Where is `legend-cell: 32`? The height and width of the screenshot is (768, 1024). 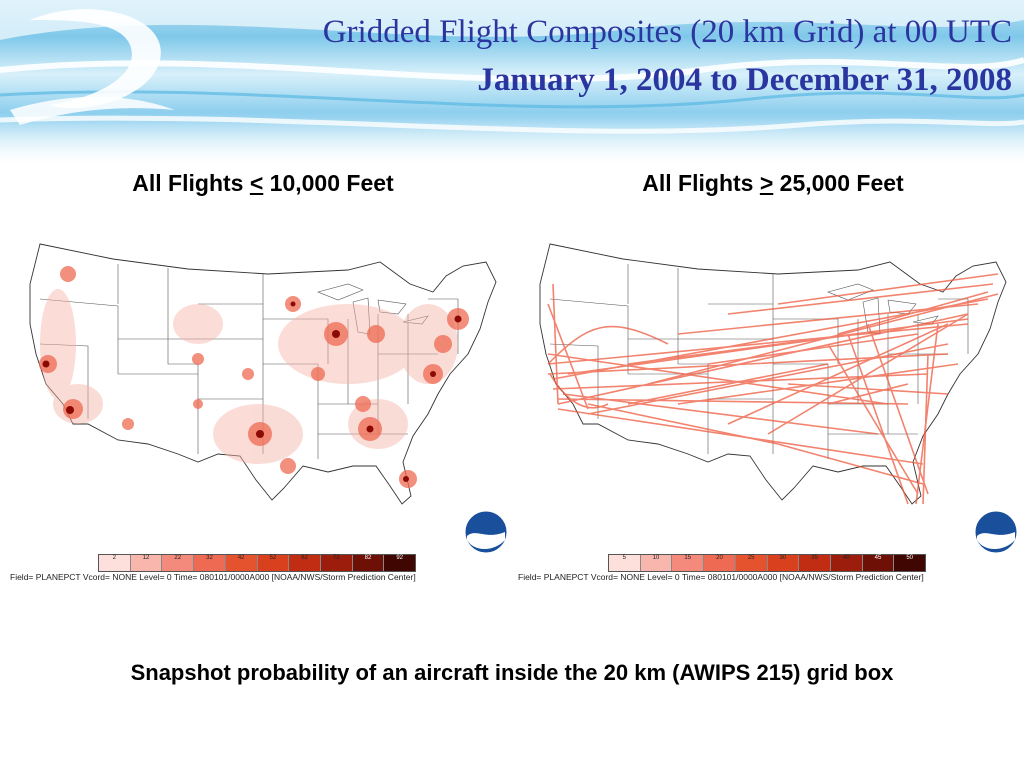 legend-cell: 32 is located at coordinates (210, 563).